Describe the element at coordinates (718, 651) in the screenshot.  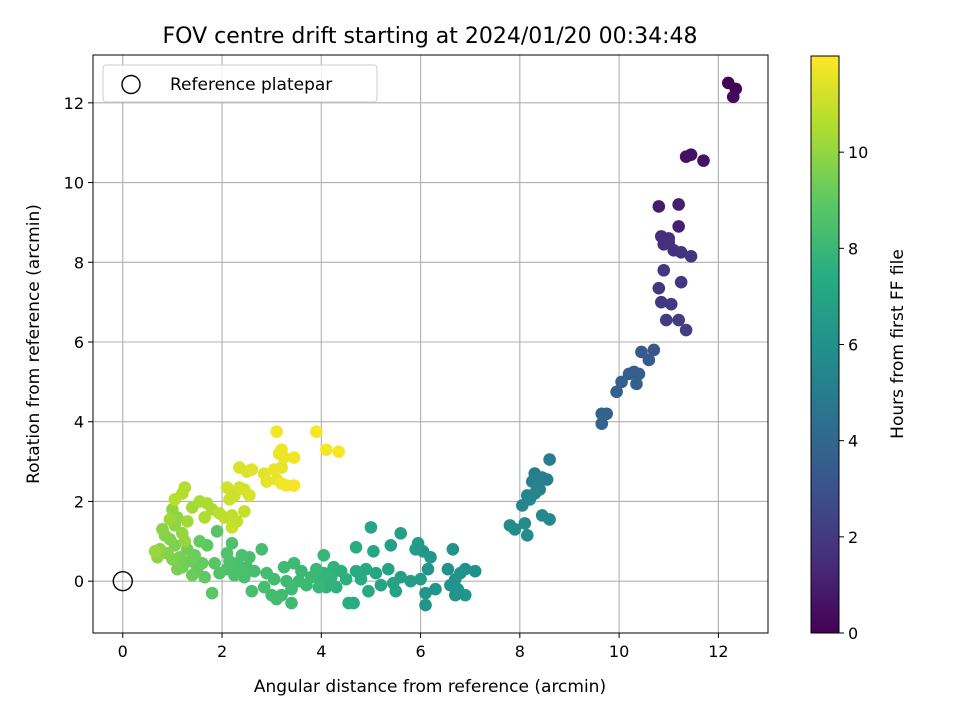
I see `x-tick-label: 12` at that location.